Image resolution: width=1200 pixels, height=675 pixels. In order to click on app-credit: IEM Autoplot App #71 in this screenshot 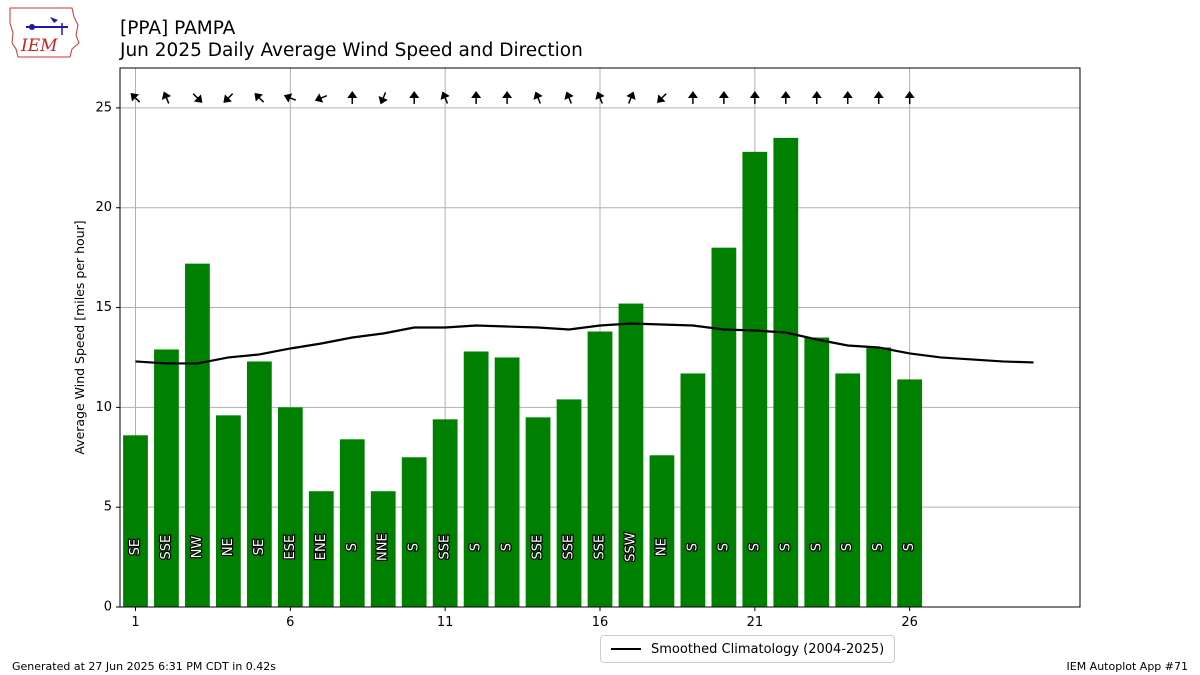, I will do `click(1127, 666)`.